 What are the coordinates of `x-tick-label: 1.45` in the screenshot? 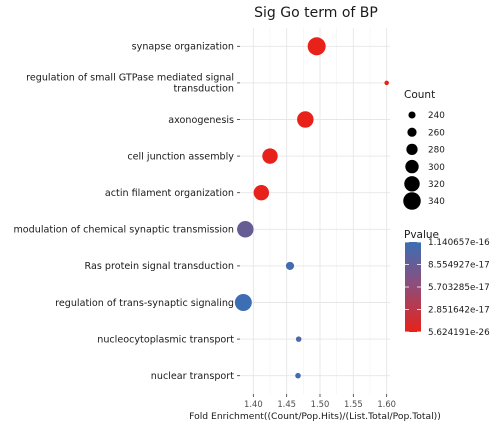 It's located at (286, 404).